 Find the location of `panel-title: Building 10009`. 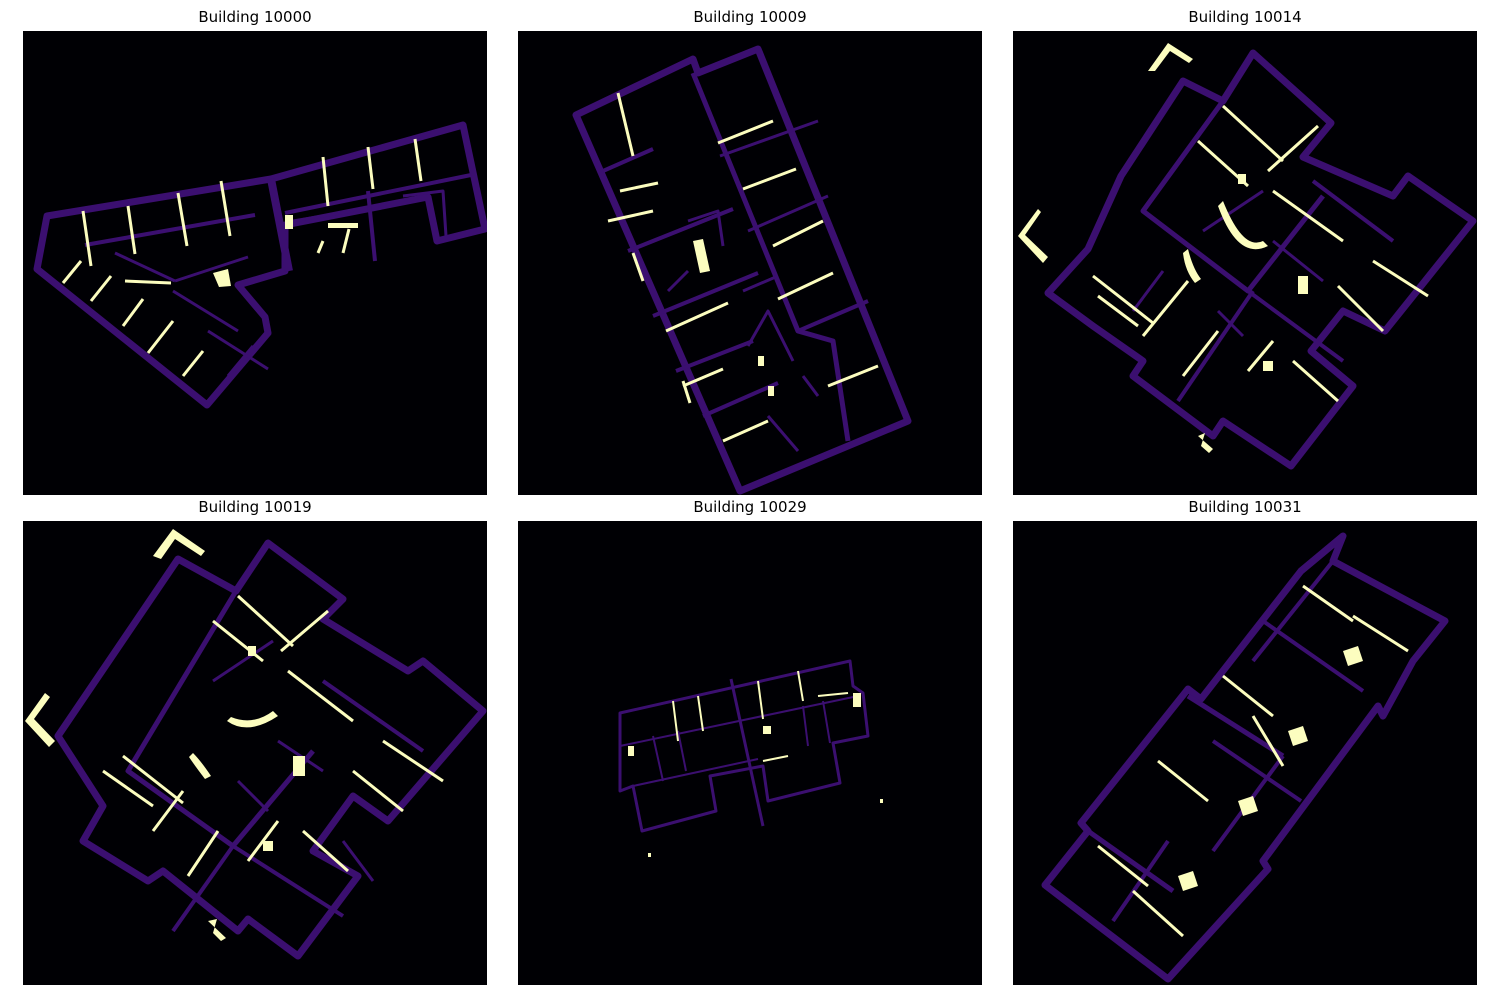

panel-title: Building 10009 is located at coordinates (750, 17).